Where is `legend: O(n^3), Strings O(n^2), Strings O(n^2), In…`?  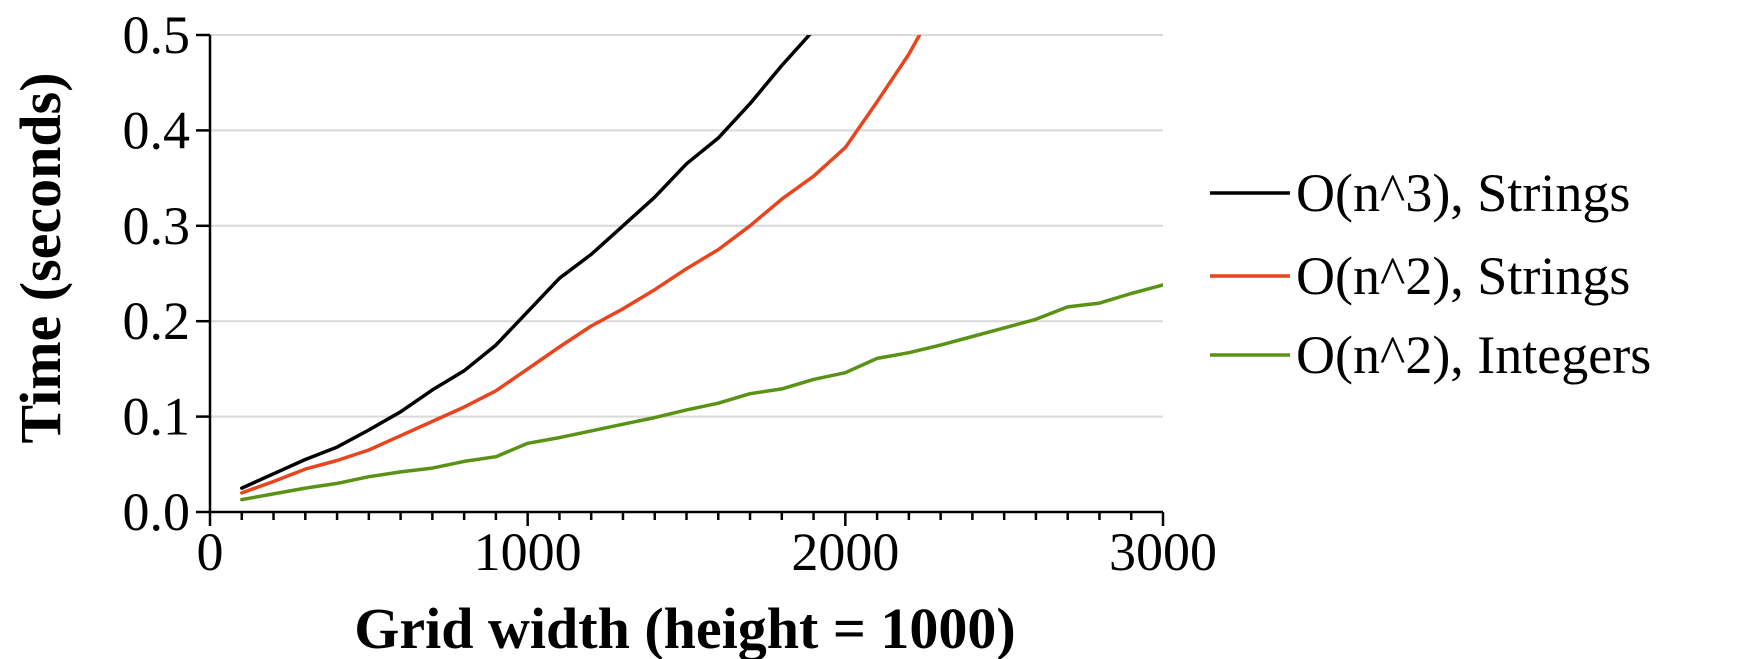 legend: O(n^3), Strings O(n^2), Strings O(n^2), In… is located at coordinates (1430, 274).